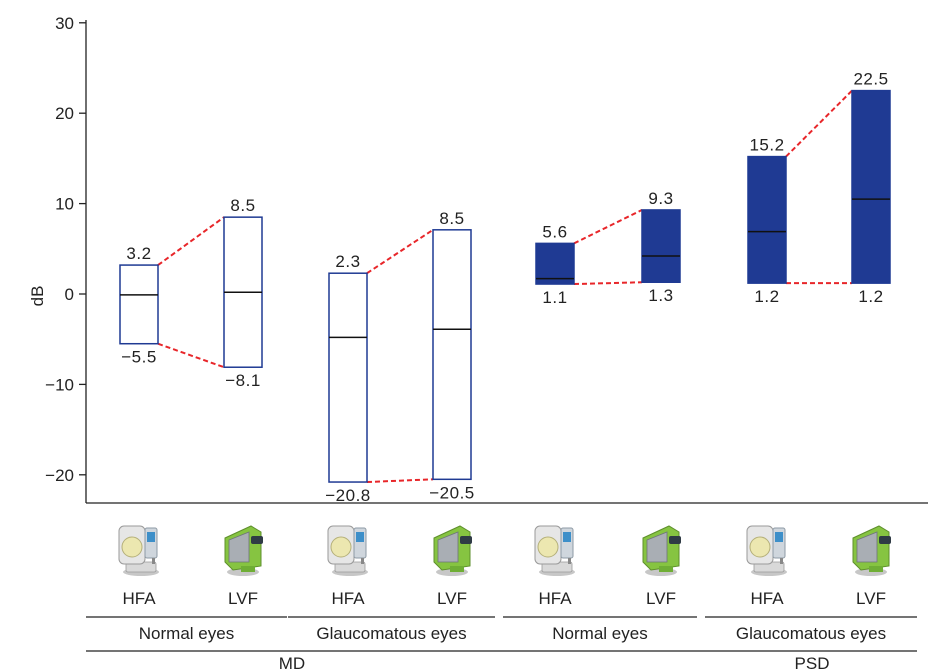 This screenshot has width=950, height=672. What do you see at coordinates (812, 663) in the screenshot?
I see `metric-label: PSD` at bounding box center [812, 663].